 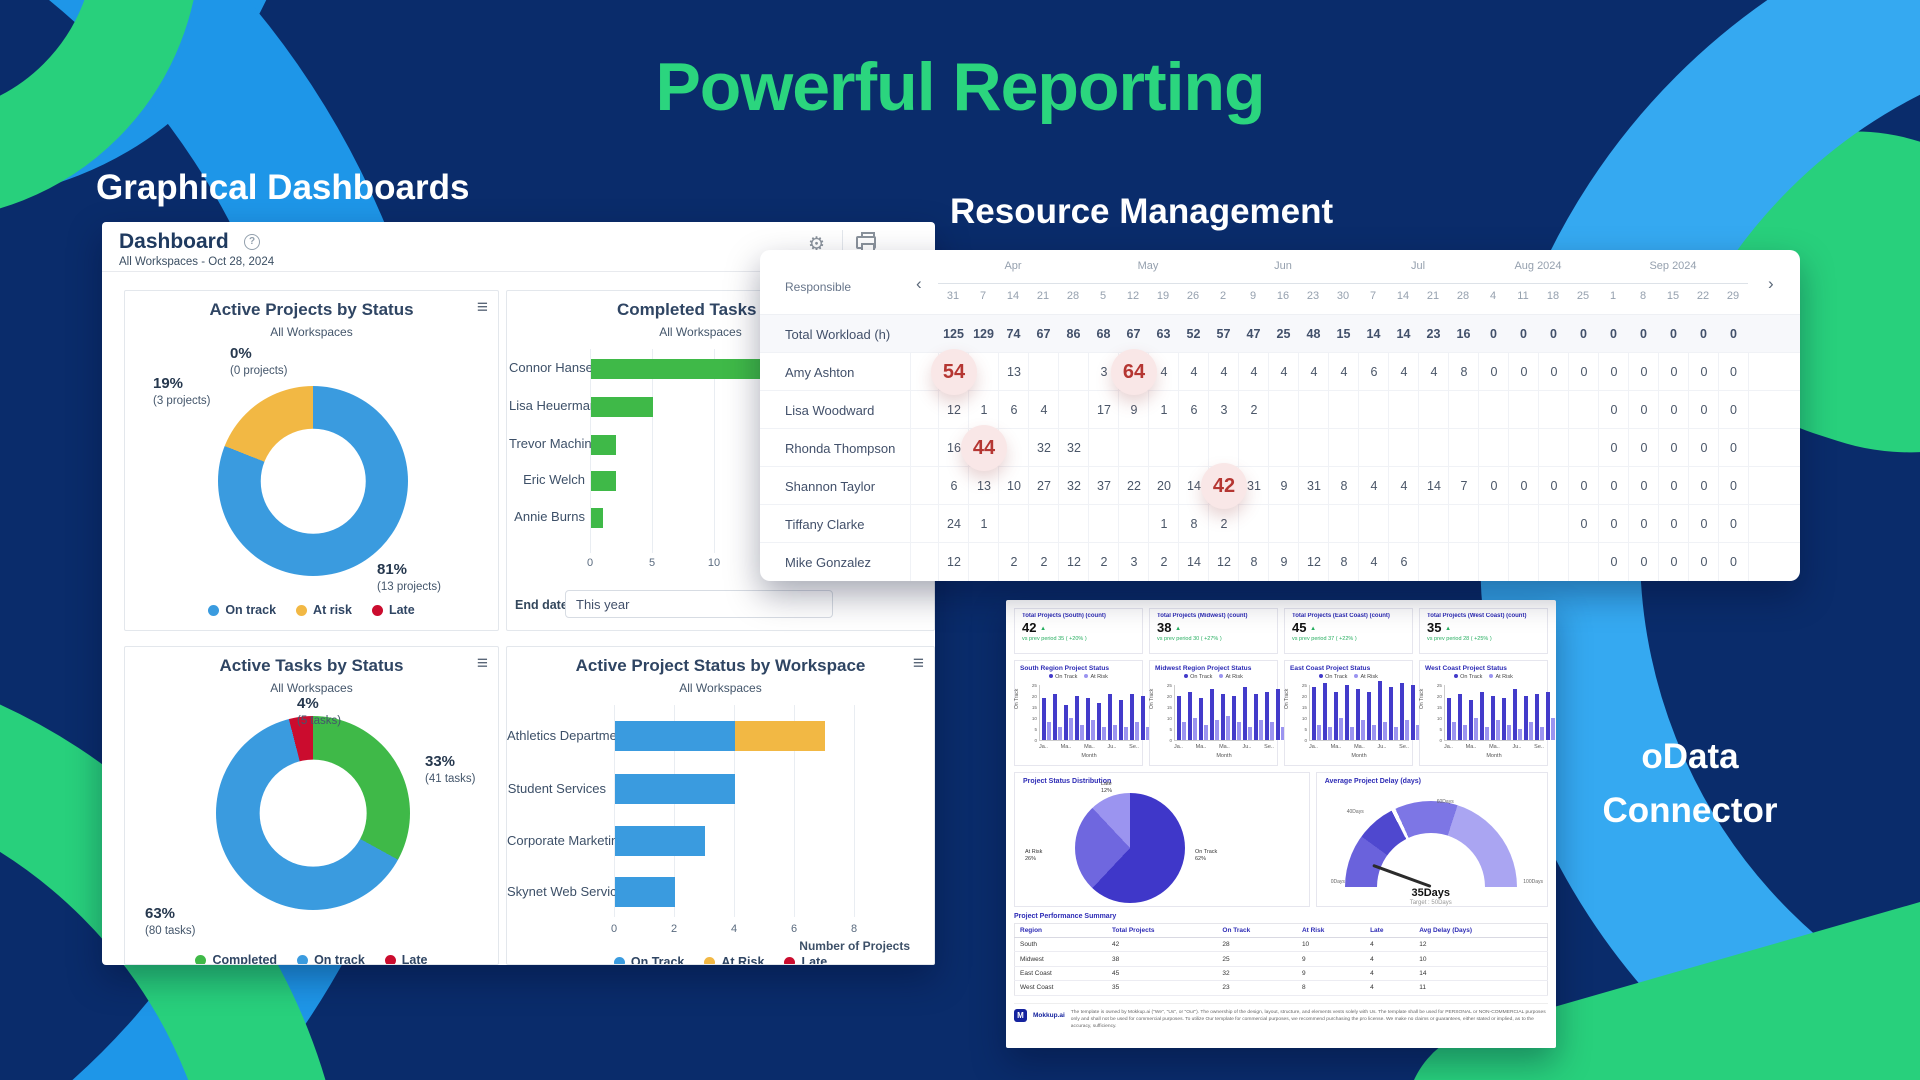 I want to click on row-label: Lisa Woodward, so click(x=830, y=410).